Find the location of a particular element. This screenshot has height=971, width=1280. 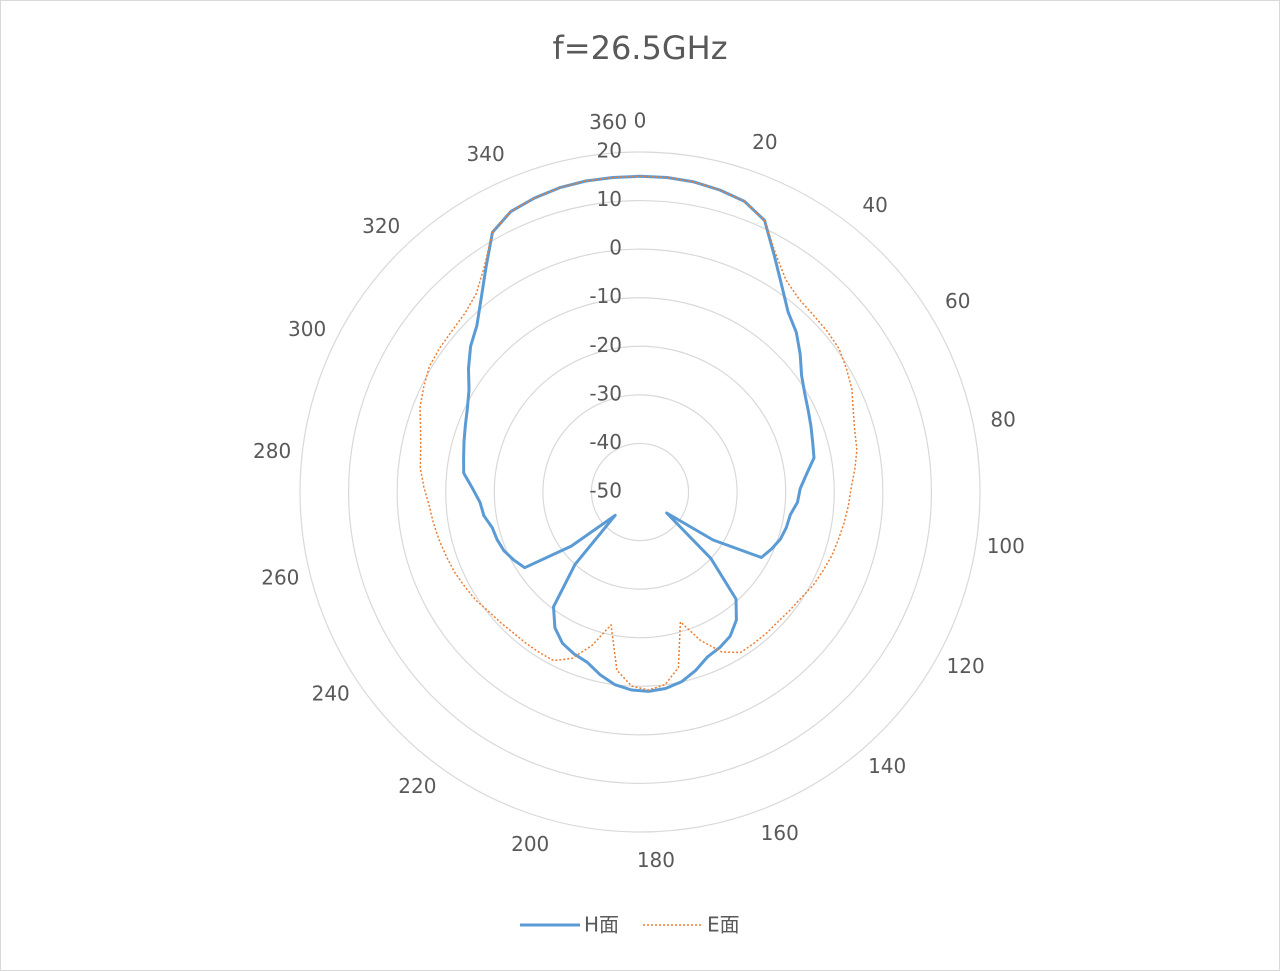

angle-label: 200 is located at coordinates (530, 844).